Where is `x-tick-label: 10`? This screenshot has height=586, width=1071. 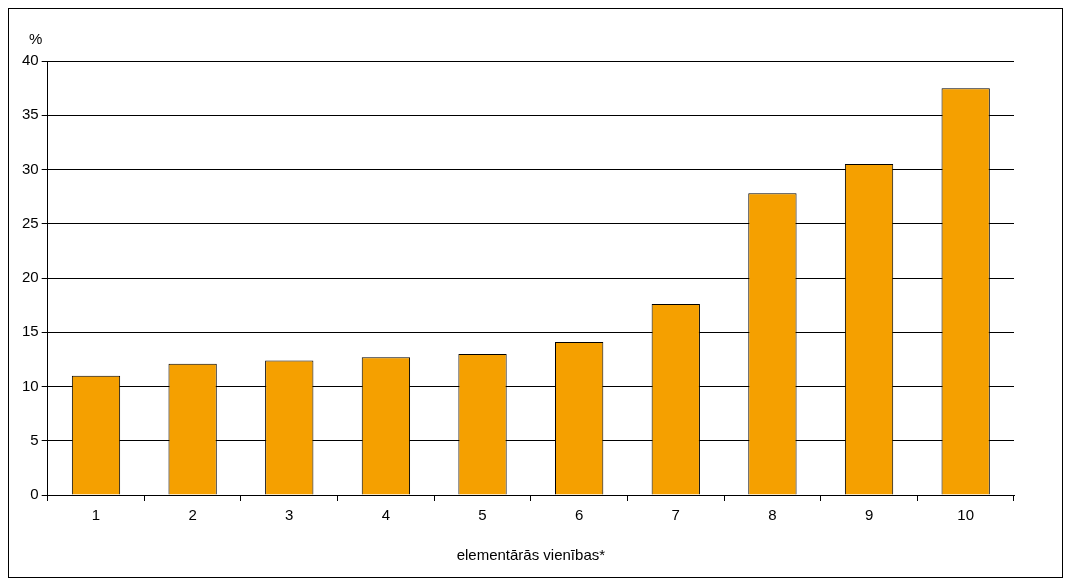 x-tick-label: 10 is located at coordinates (966, 515).